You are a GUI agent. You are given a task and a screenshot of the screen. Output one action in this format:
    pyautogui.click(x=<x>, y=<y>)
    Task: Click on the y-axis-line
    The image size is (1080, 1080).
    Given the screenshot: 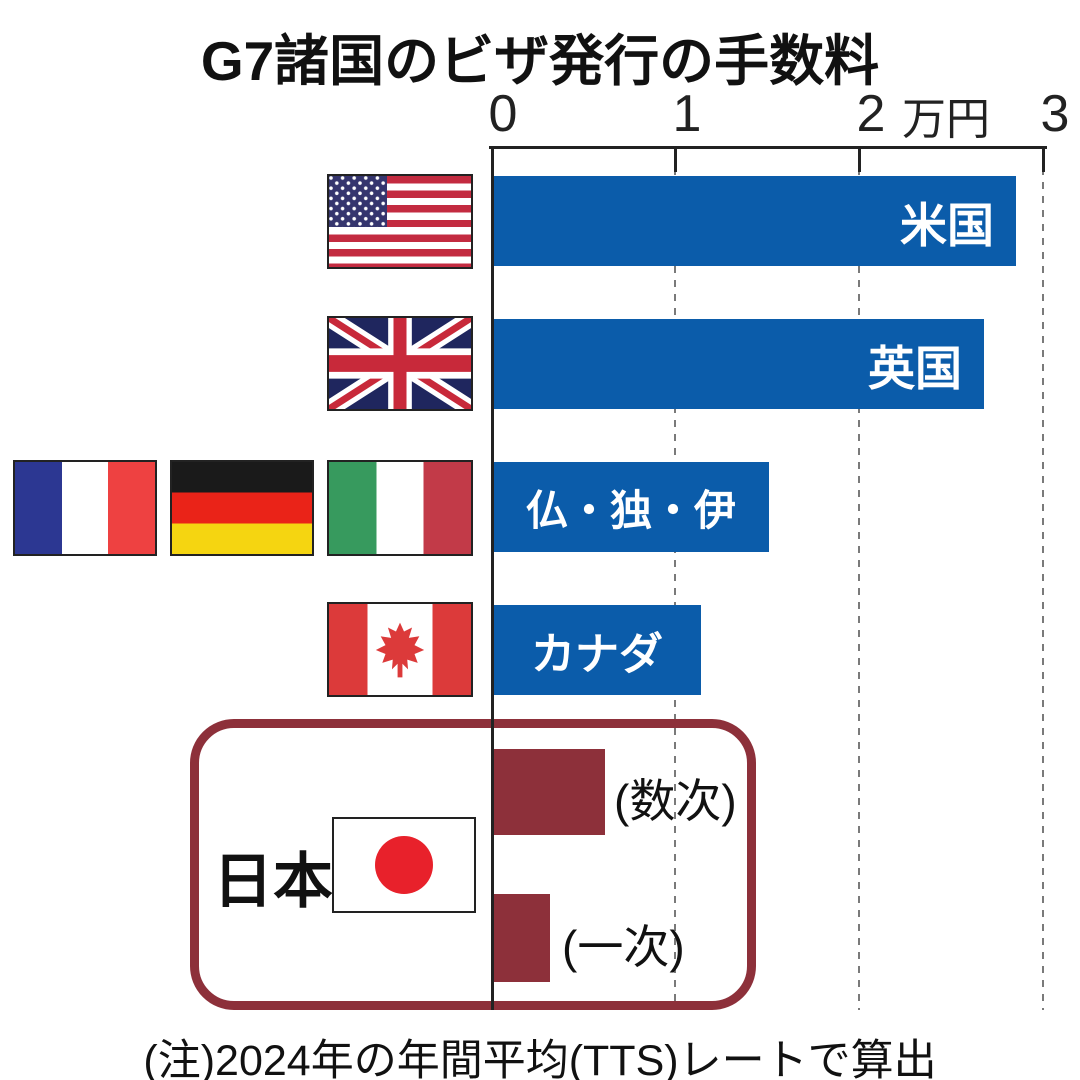 What is the action you would take?
    pyautogui.click(x=492, y=578)
    